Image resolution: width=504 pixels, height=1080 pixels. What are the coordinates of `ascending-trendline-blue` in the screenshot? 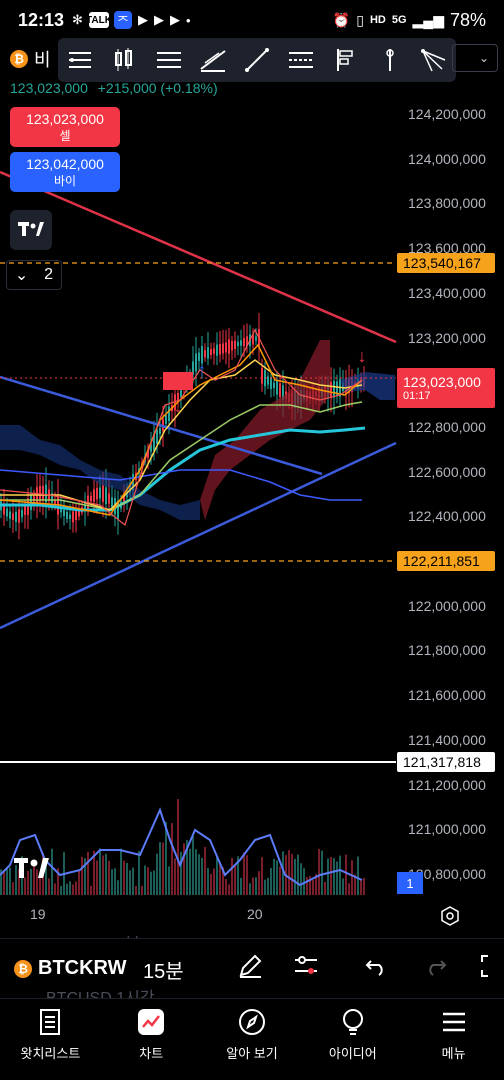 It's located at (198, 535).